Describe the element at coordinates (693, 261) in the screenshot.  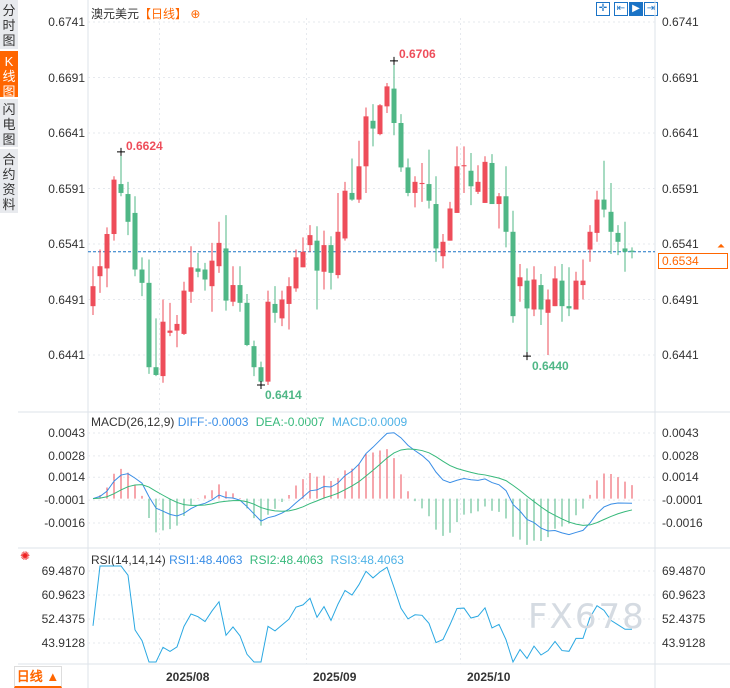
I see `last-price-box: 0.6534` at that location.